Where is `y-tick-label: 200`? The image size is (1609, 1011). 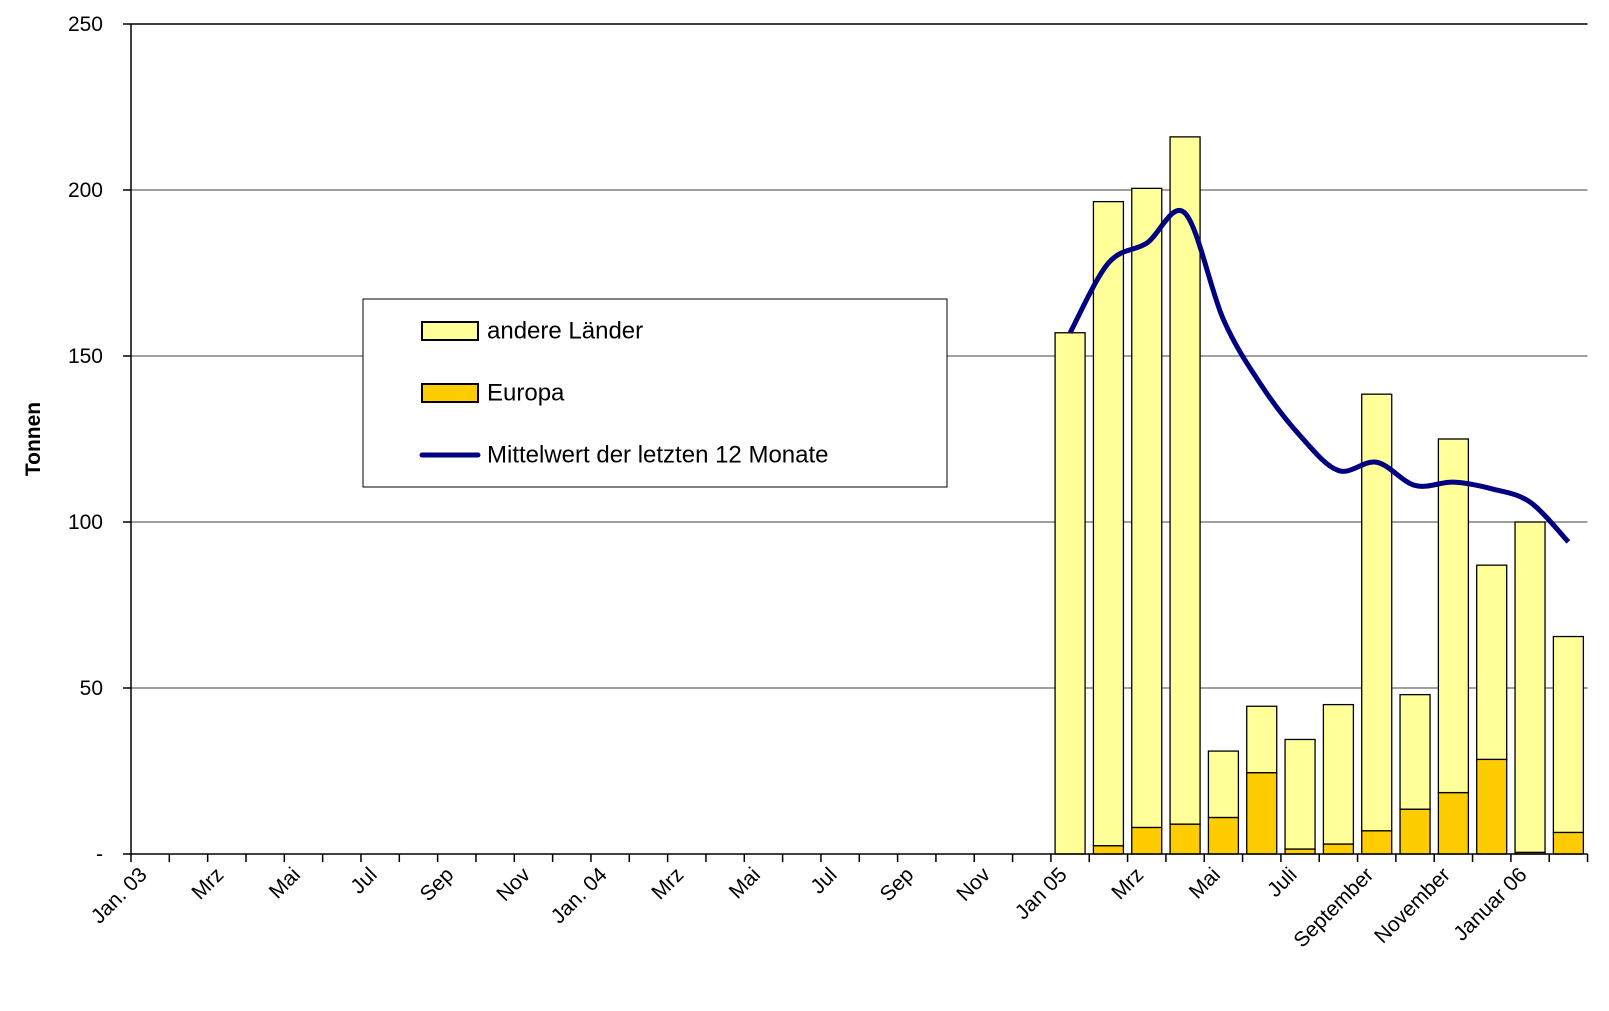
y-tick-label: 200 is located at coordinates (85, 190).